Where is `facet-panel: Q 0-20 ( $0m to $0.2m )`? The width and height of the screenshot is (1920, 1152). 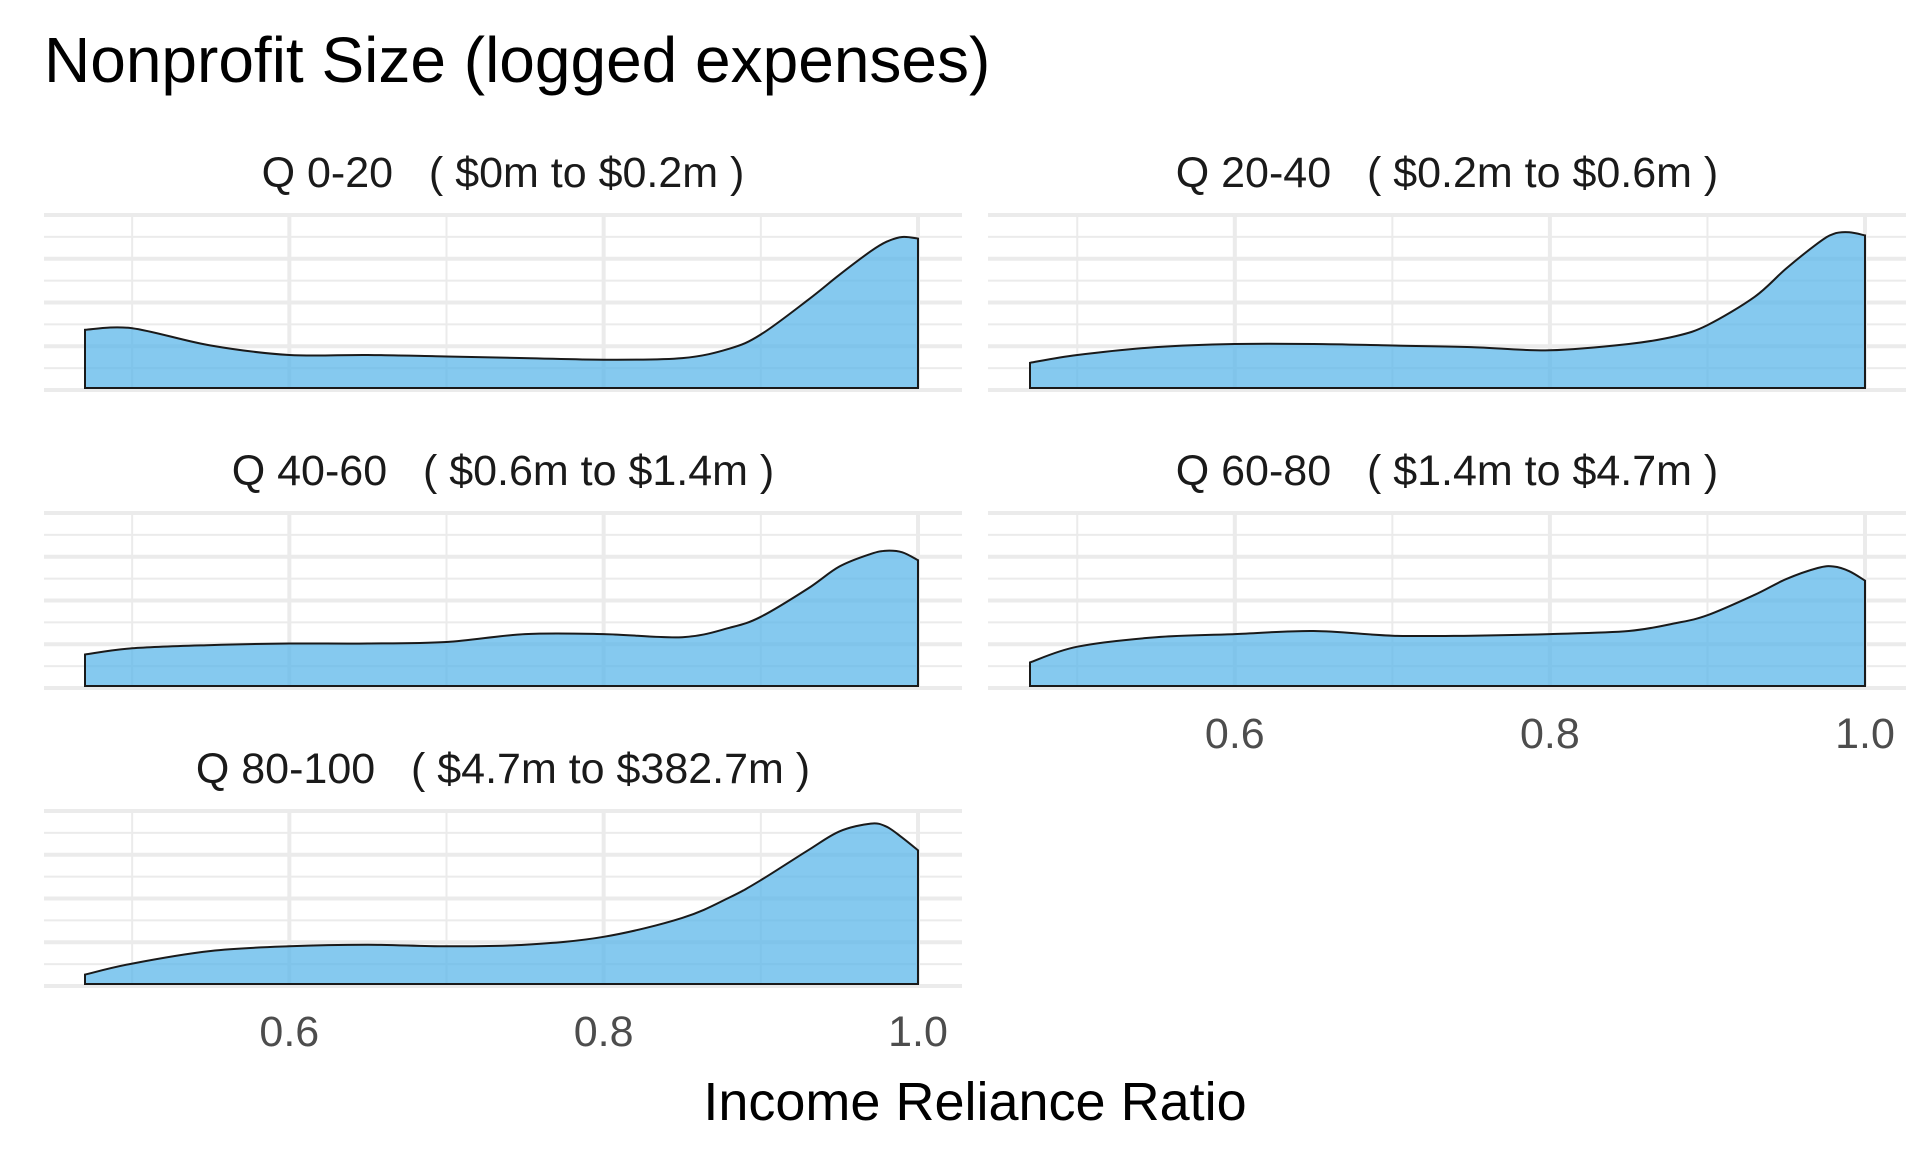 facet-panel: Q 0-20 ( $0m to $0.2m ) is located at coordinates (503, 270).